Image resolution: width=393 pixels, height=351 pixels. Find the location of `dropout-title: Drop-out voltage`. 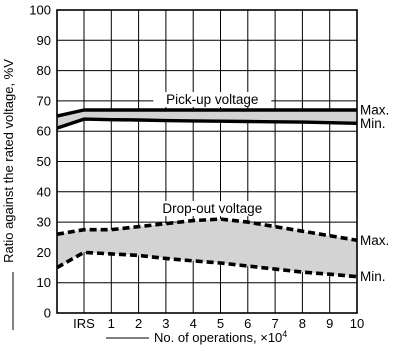

dropout-title: Drop-out voltage is located at coordinates (212, 208).